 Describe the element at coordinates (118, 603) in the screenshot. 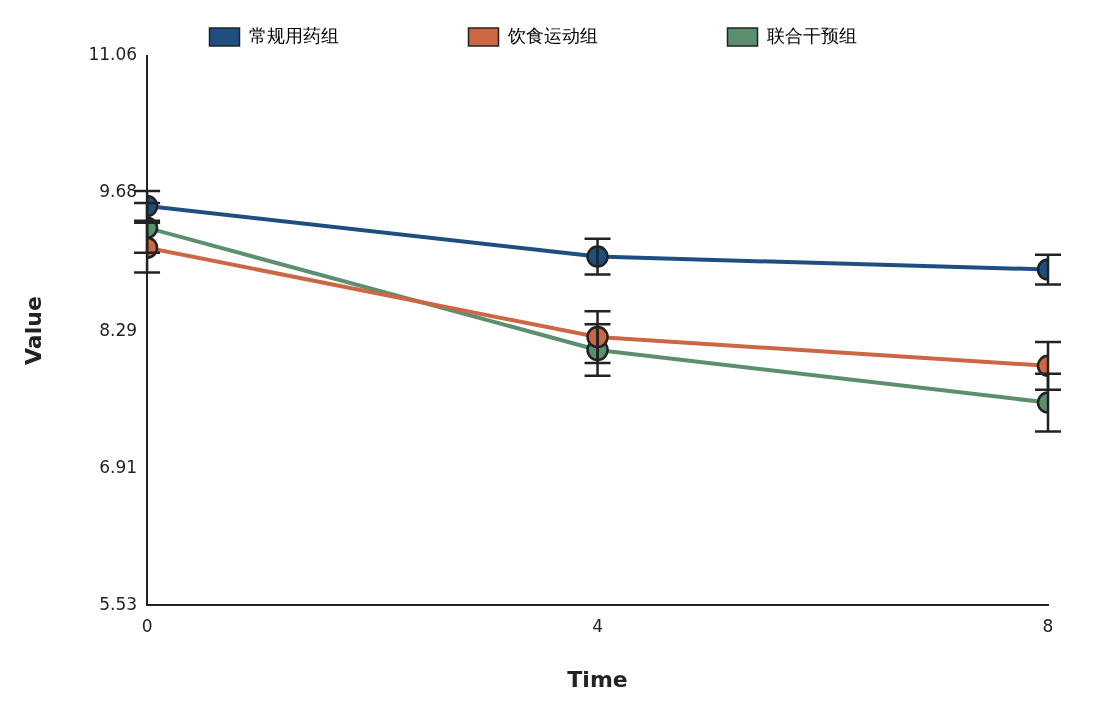

I see `y-tick-label: 5.53` at that location.